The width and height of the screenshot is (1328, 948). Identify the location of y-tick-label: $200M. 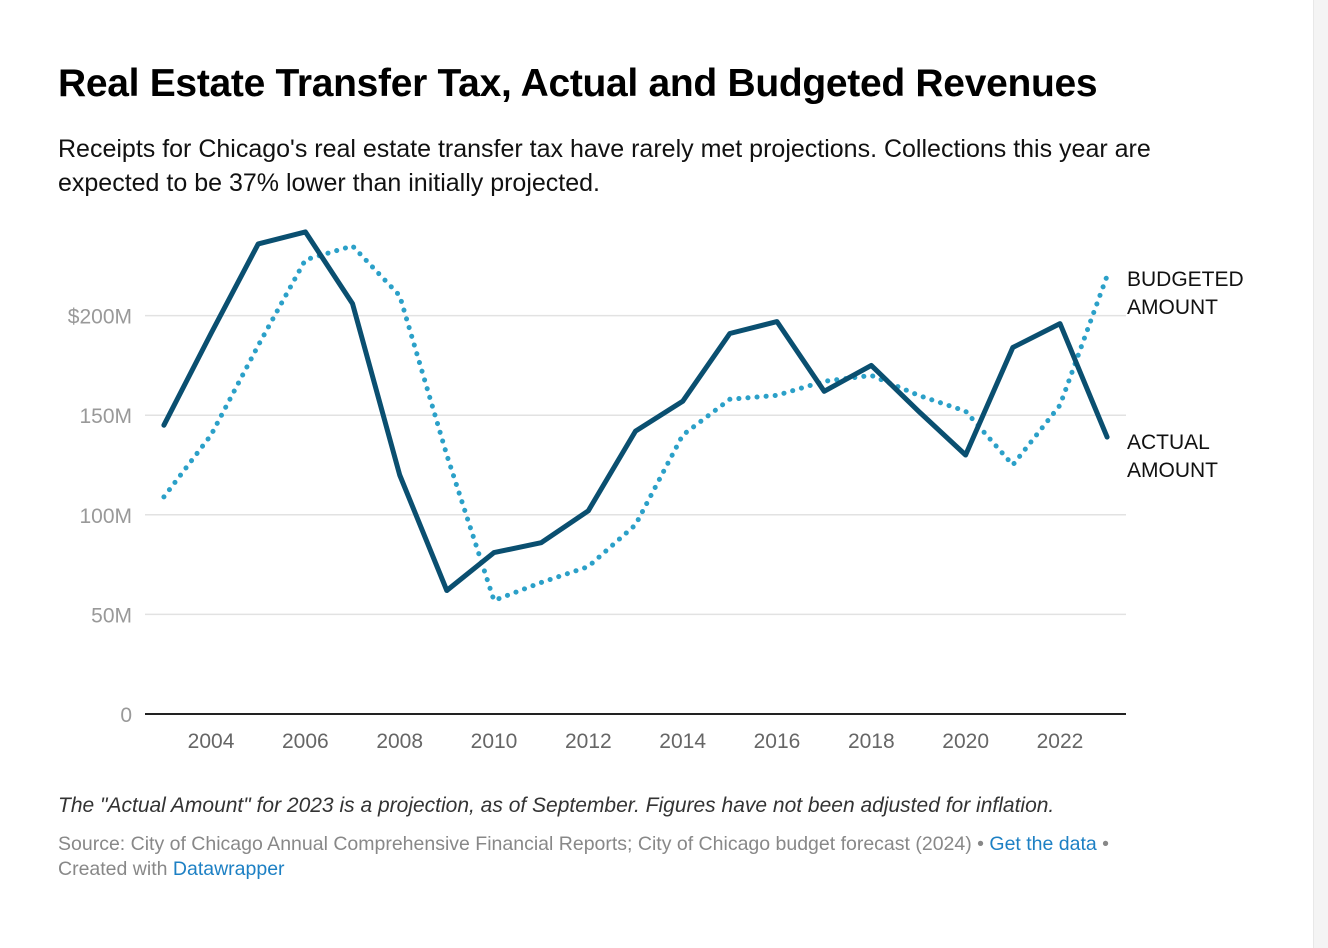
(100, 317).